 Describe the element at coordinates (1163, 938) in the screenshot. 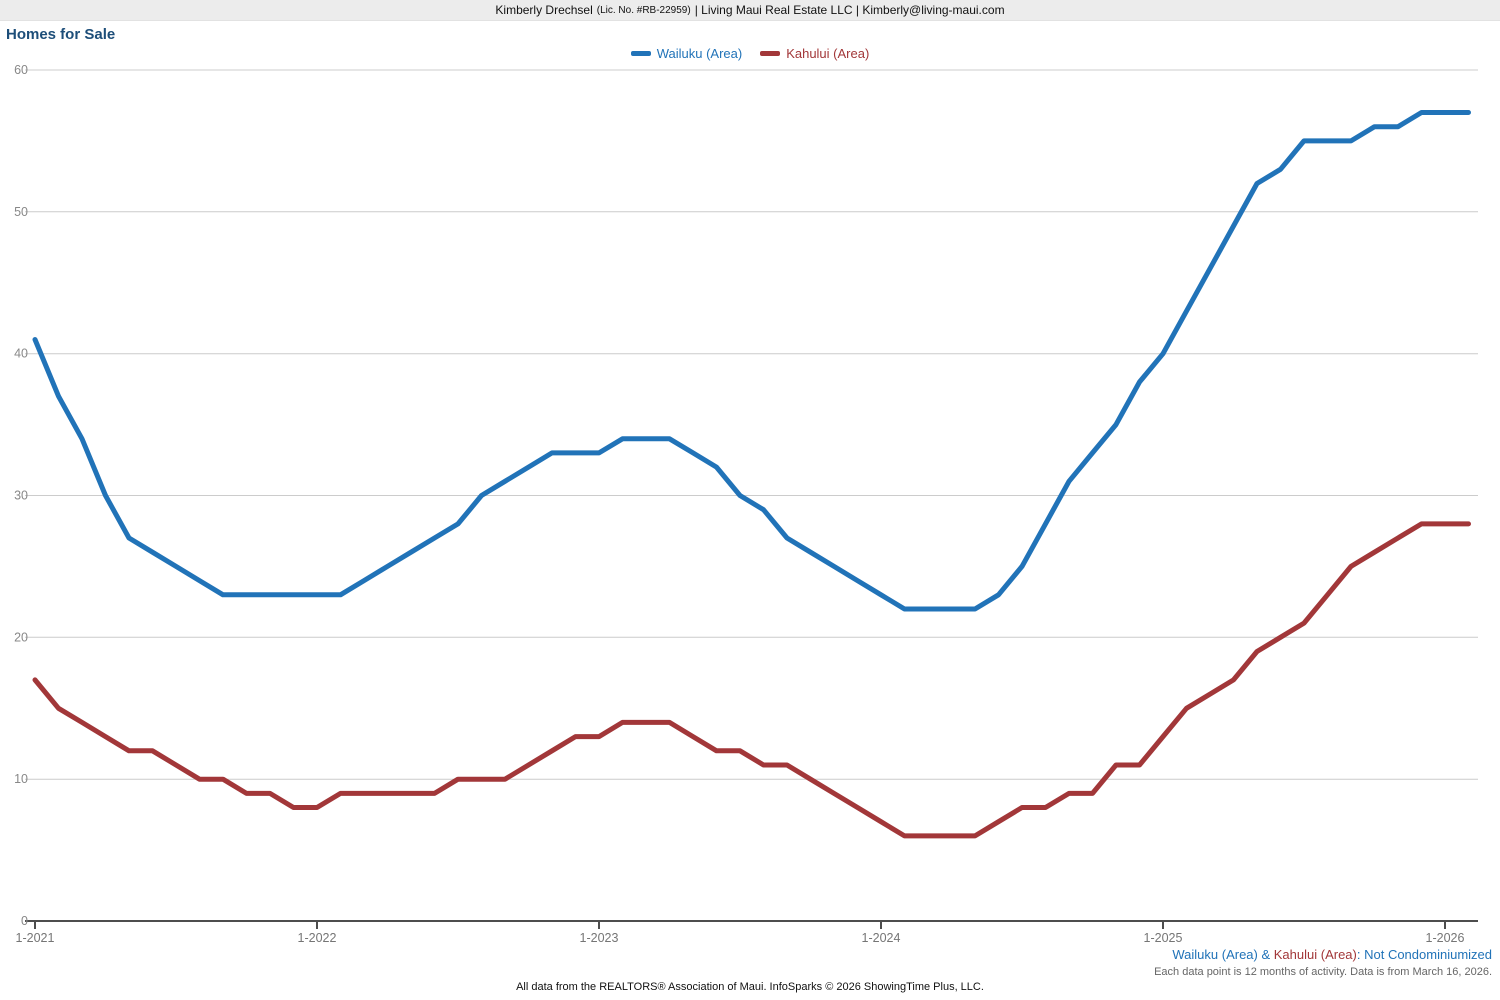

I see `x-tick-label-1-2025: 1-2025` at that location.